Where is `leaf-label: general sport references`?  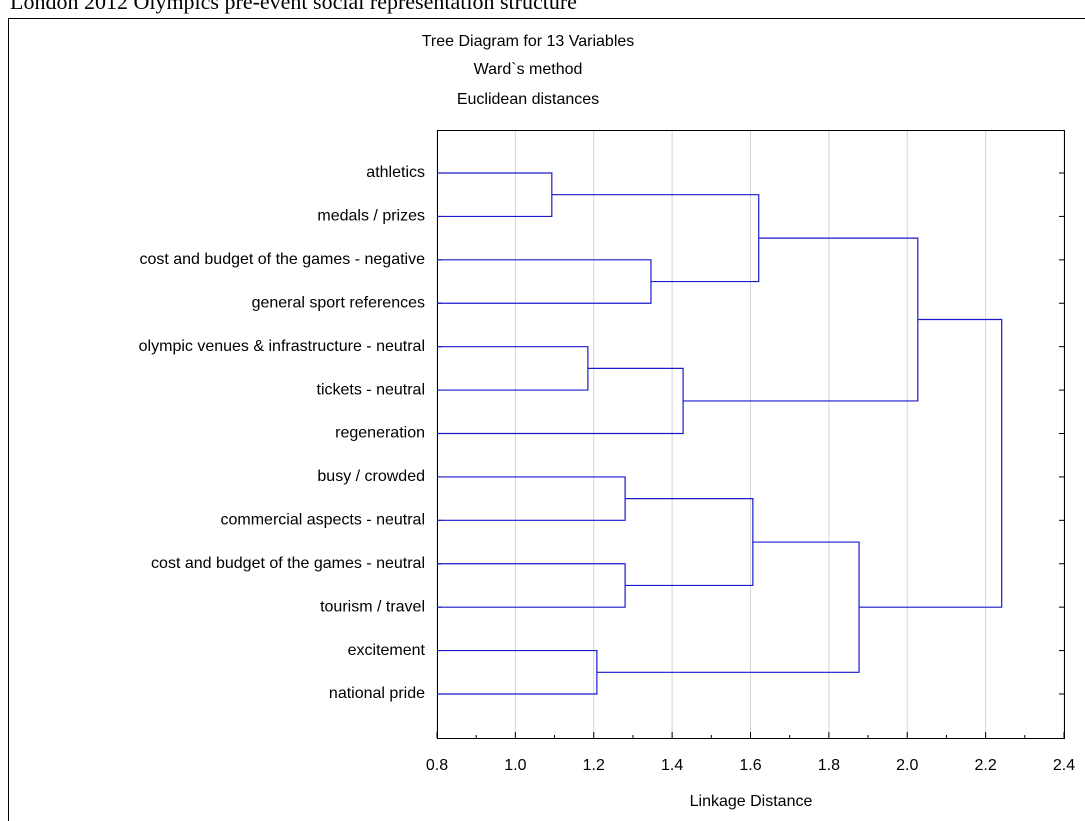
leaf-label: general sport references is located at coordinates (338, 302).